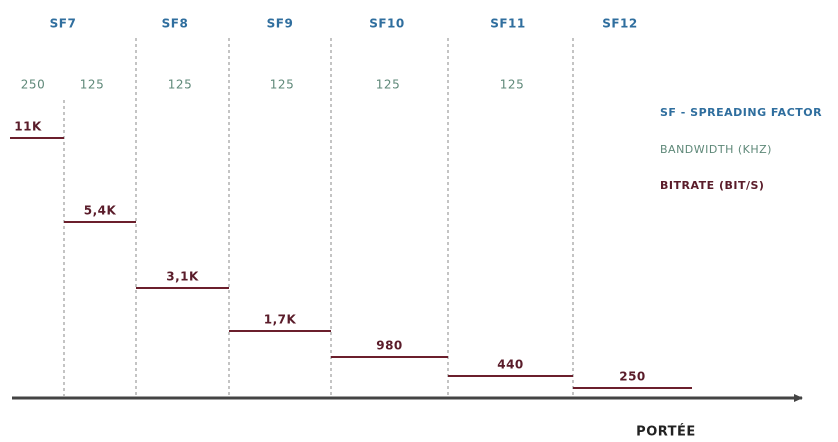  I want to click on bitrate-label: 250, so click(632, 377).